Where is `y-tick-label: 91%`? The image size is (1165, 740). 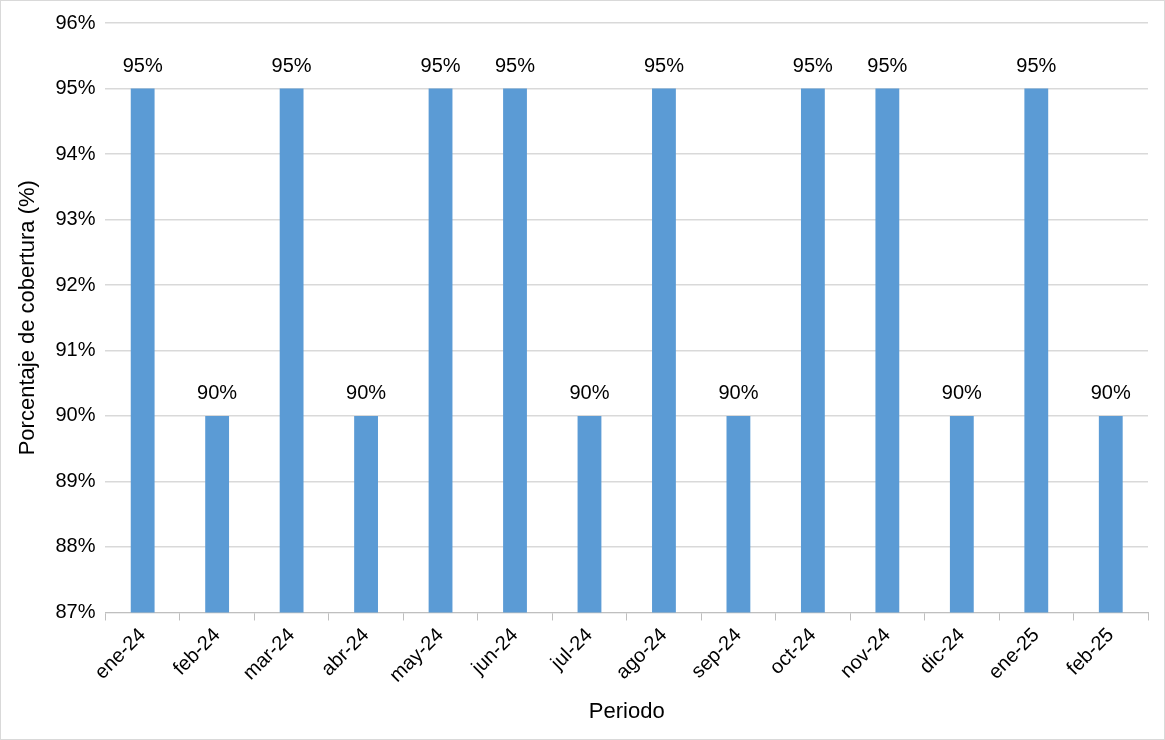
y-tick-label: 91% is located at coordinates (75, 349).